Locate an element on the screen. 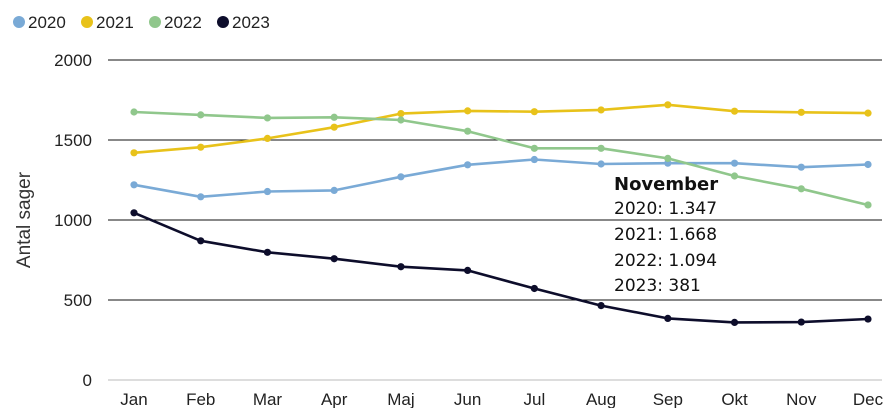 The width and height of the screenshot is (887, 408). data-point-2021-Okt is located at coordinates (734, 111).